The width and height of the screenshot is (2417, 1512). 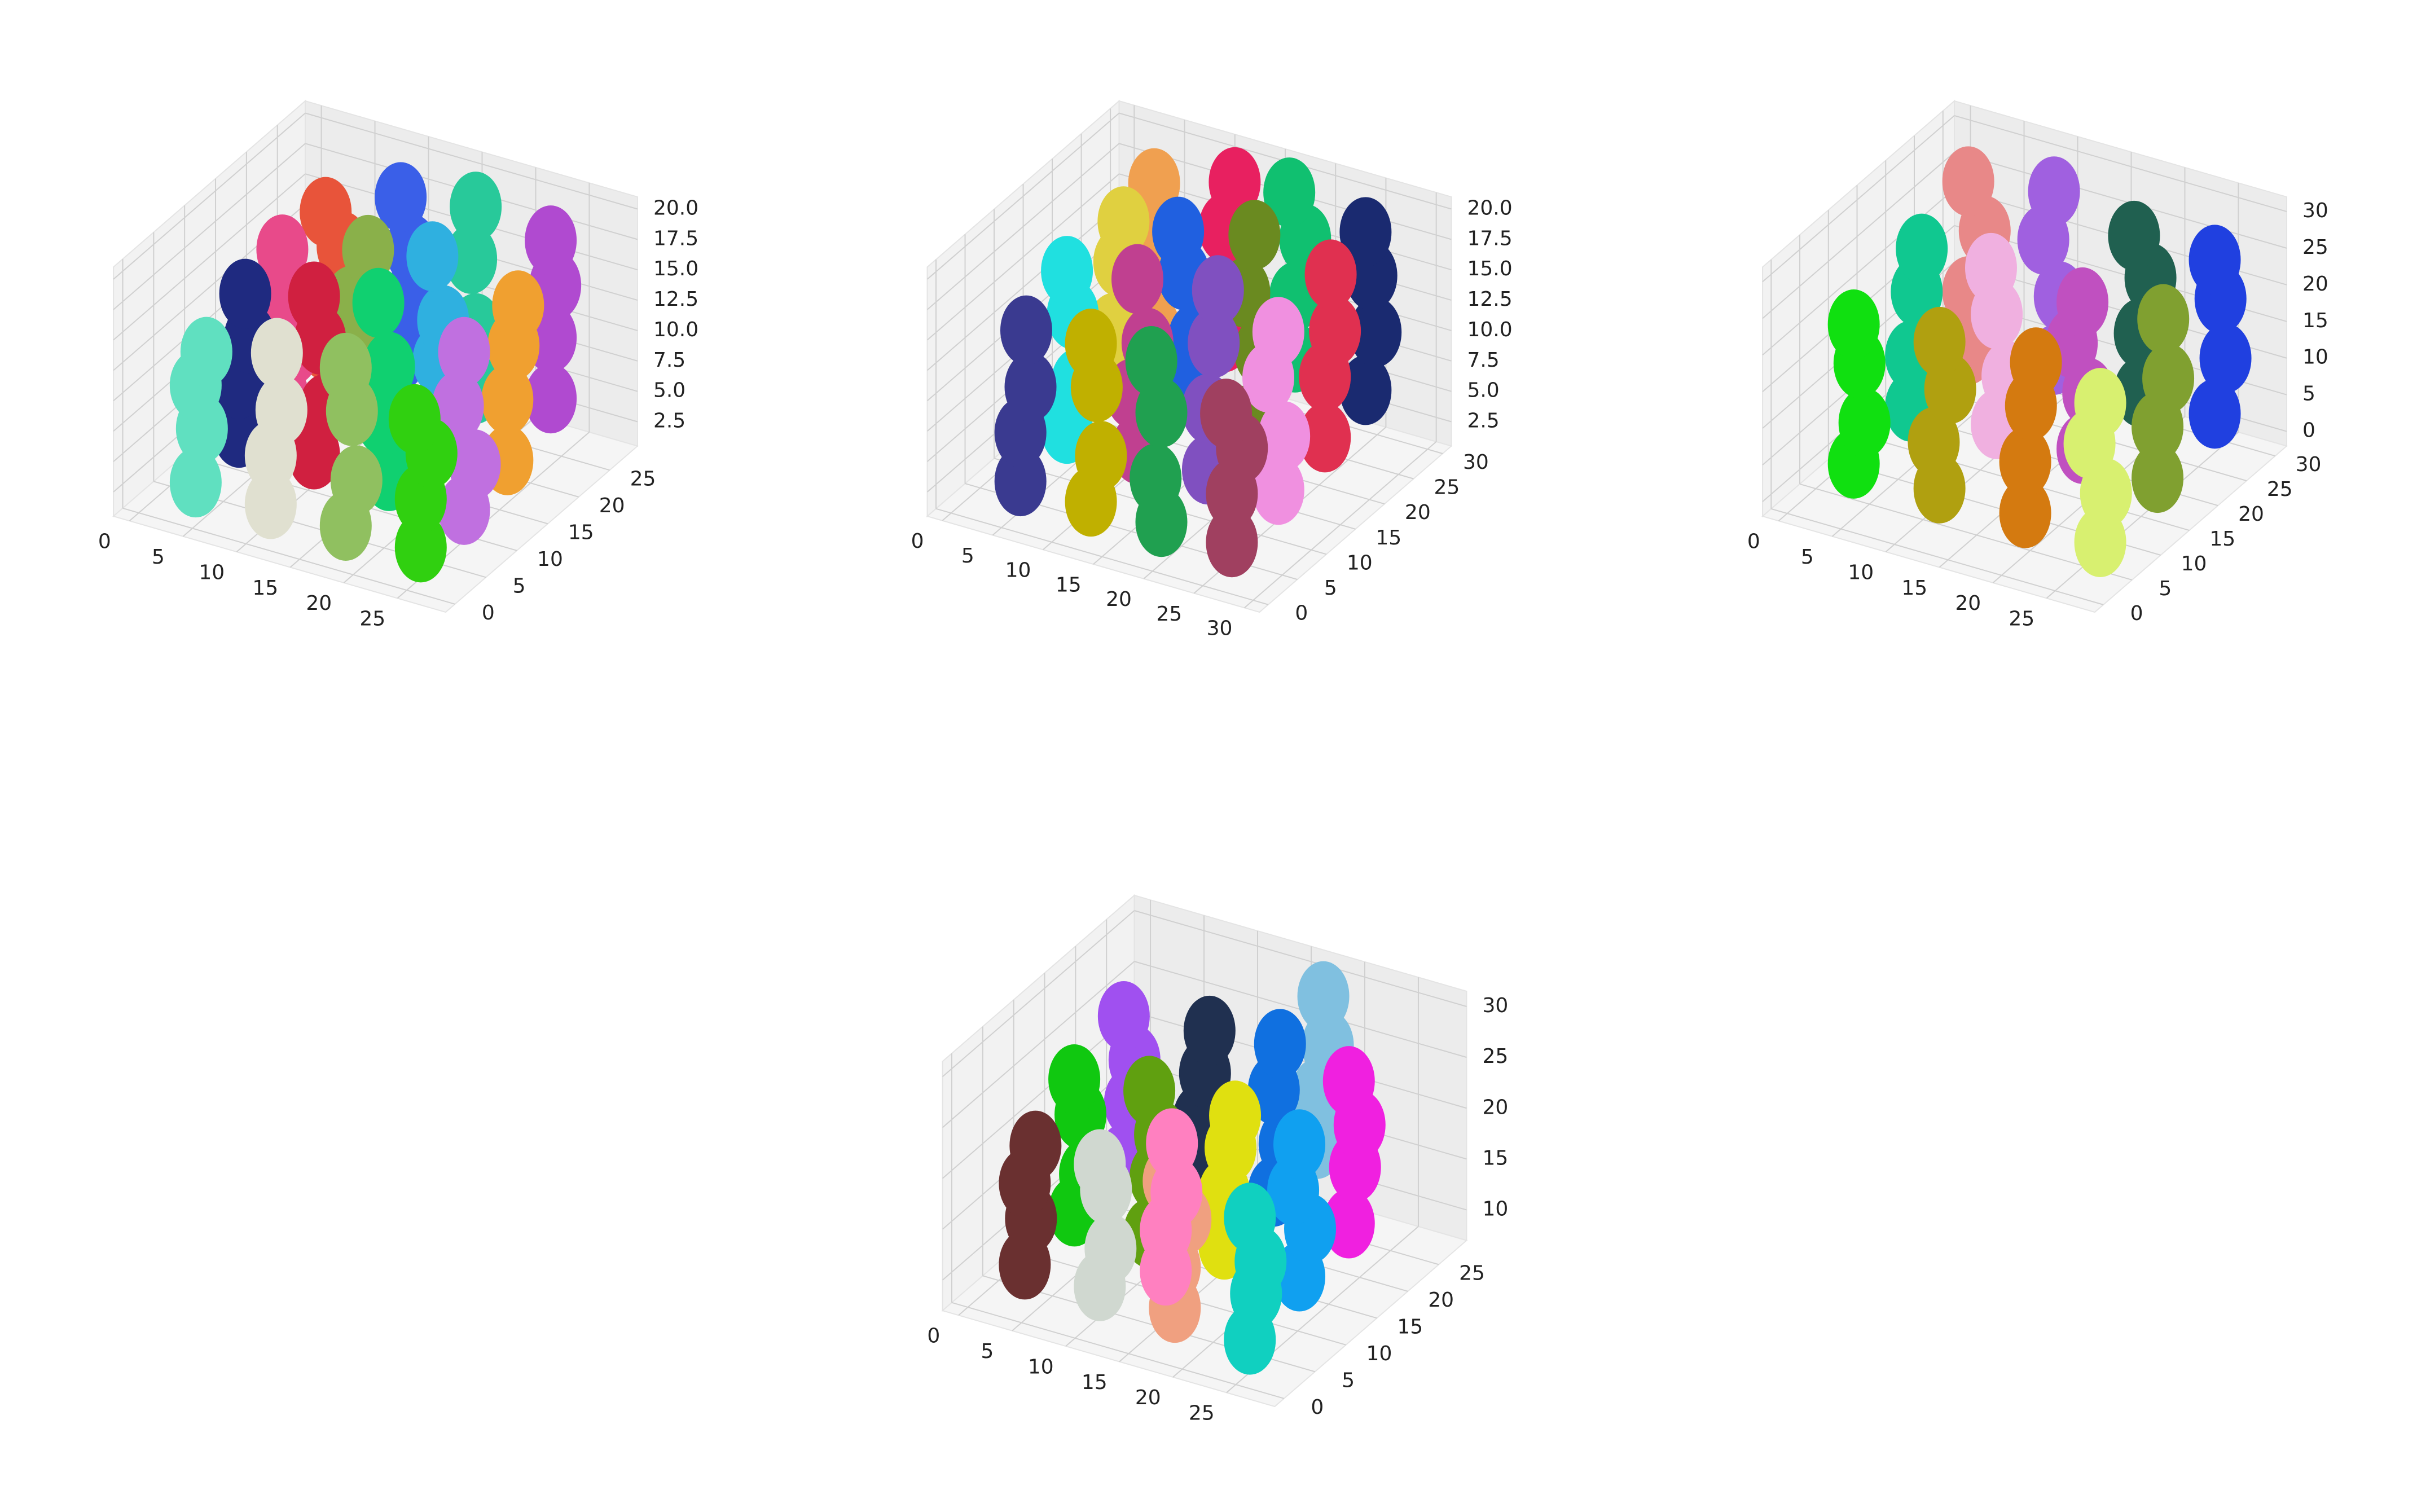 I want to click on z-tick-label: 30, so click(x=2315, y=211).